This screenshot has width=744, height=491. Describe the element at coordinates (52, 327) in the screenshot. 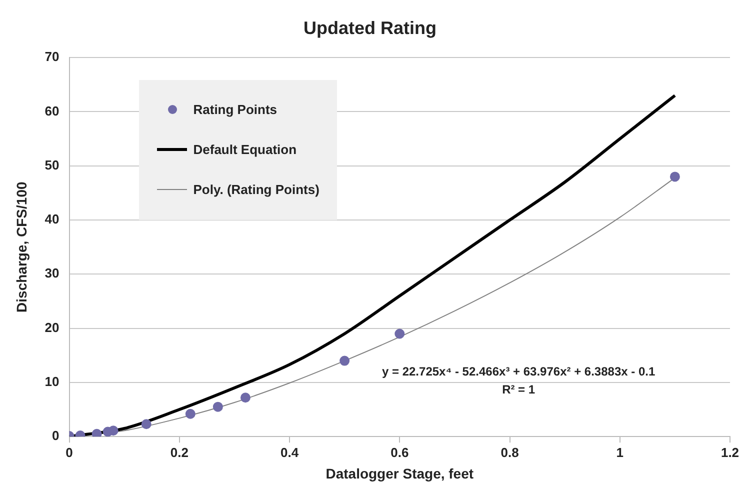

I see `y-tick-label: 20` at that location.